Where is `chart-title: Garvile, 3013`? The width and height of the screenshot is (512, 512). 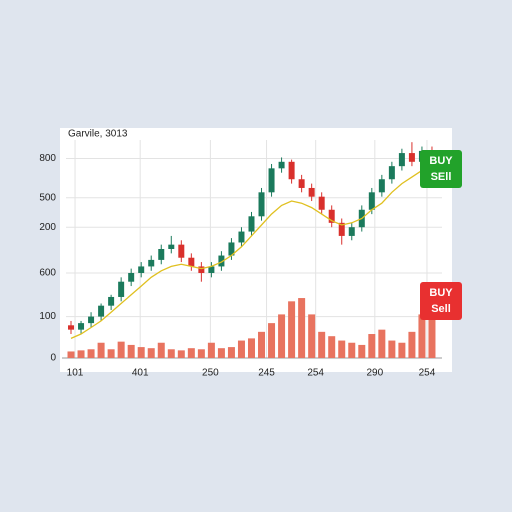 chart-title: Garvile, 3013 is located at coordinates (98, 134).